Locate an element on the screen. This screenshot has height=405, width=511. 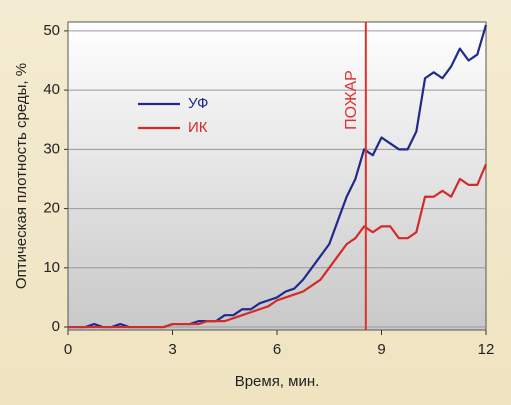
annotation-label: ПОЖАР is located at coordinates (351, 100).